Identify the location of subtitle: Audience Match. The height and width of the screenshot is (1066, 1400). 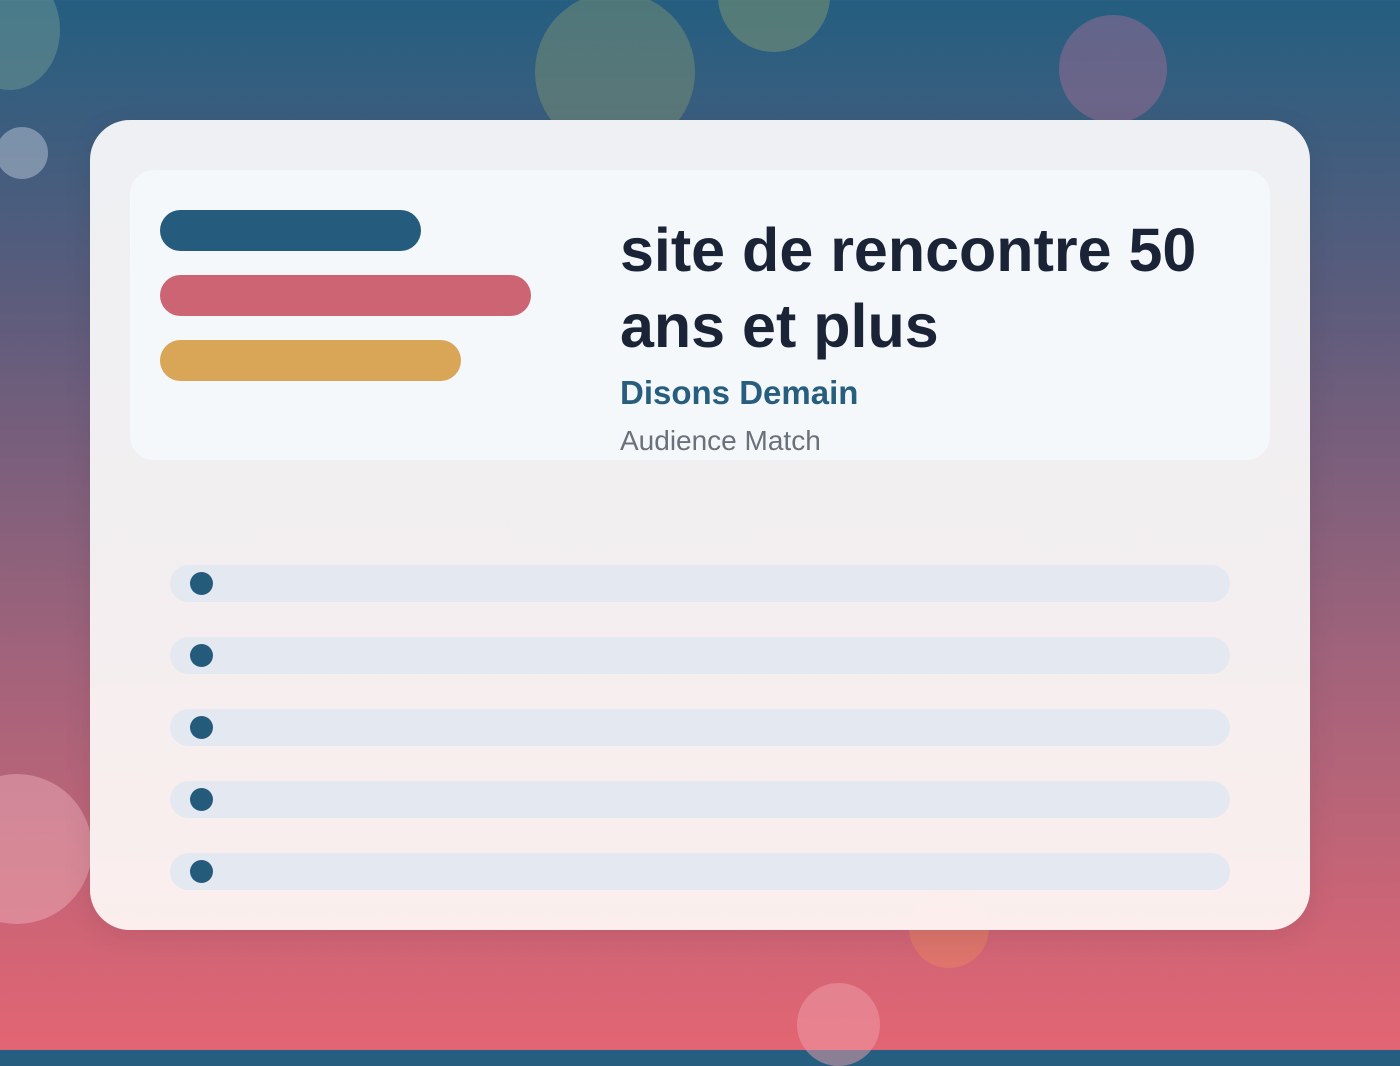
(720, 440).